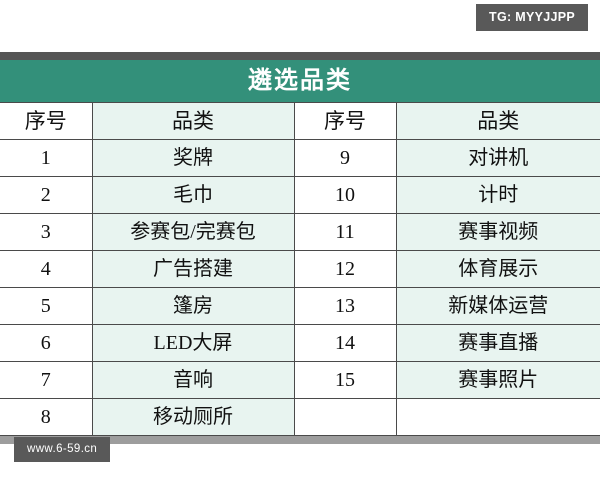 Image resolution: width=600 pixels, height=480 pixels. I want to click on cell-cat-left: 广告搭建, so click(193, 269).